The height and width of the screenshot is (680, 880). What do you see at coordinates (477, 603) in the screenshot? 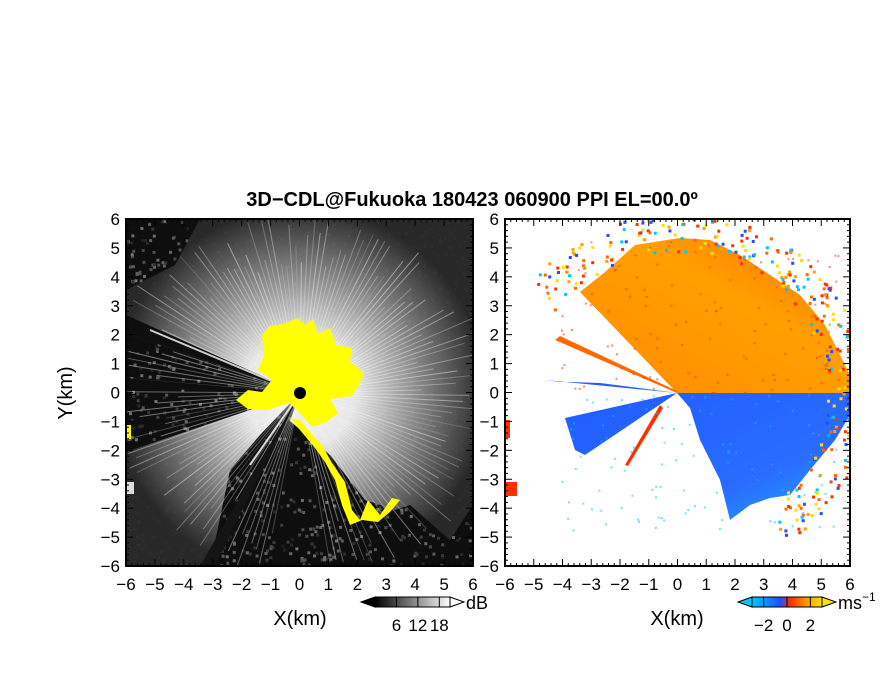
I see `colorbar-unit: dB` at bounding box center [477, 603].